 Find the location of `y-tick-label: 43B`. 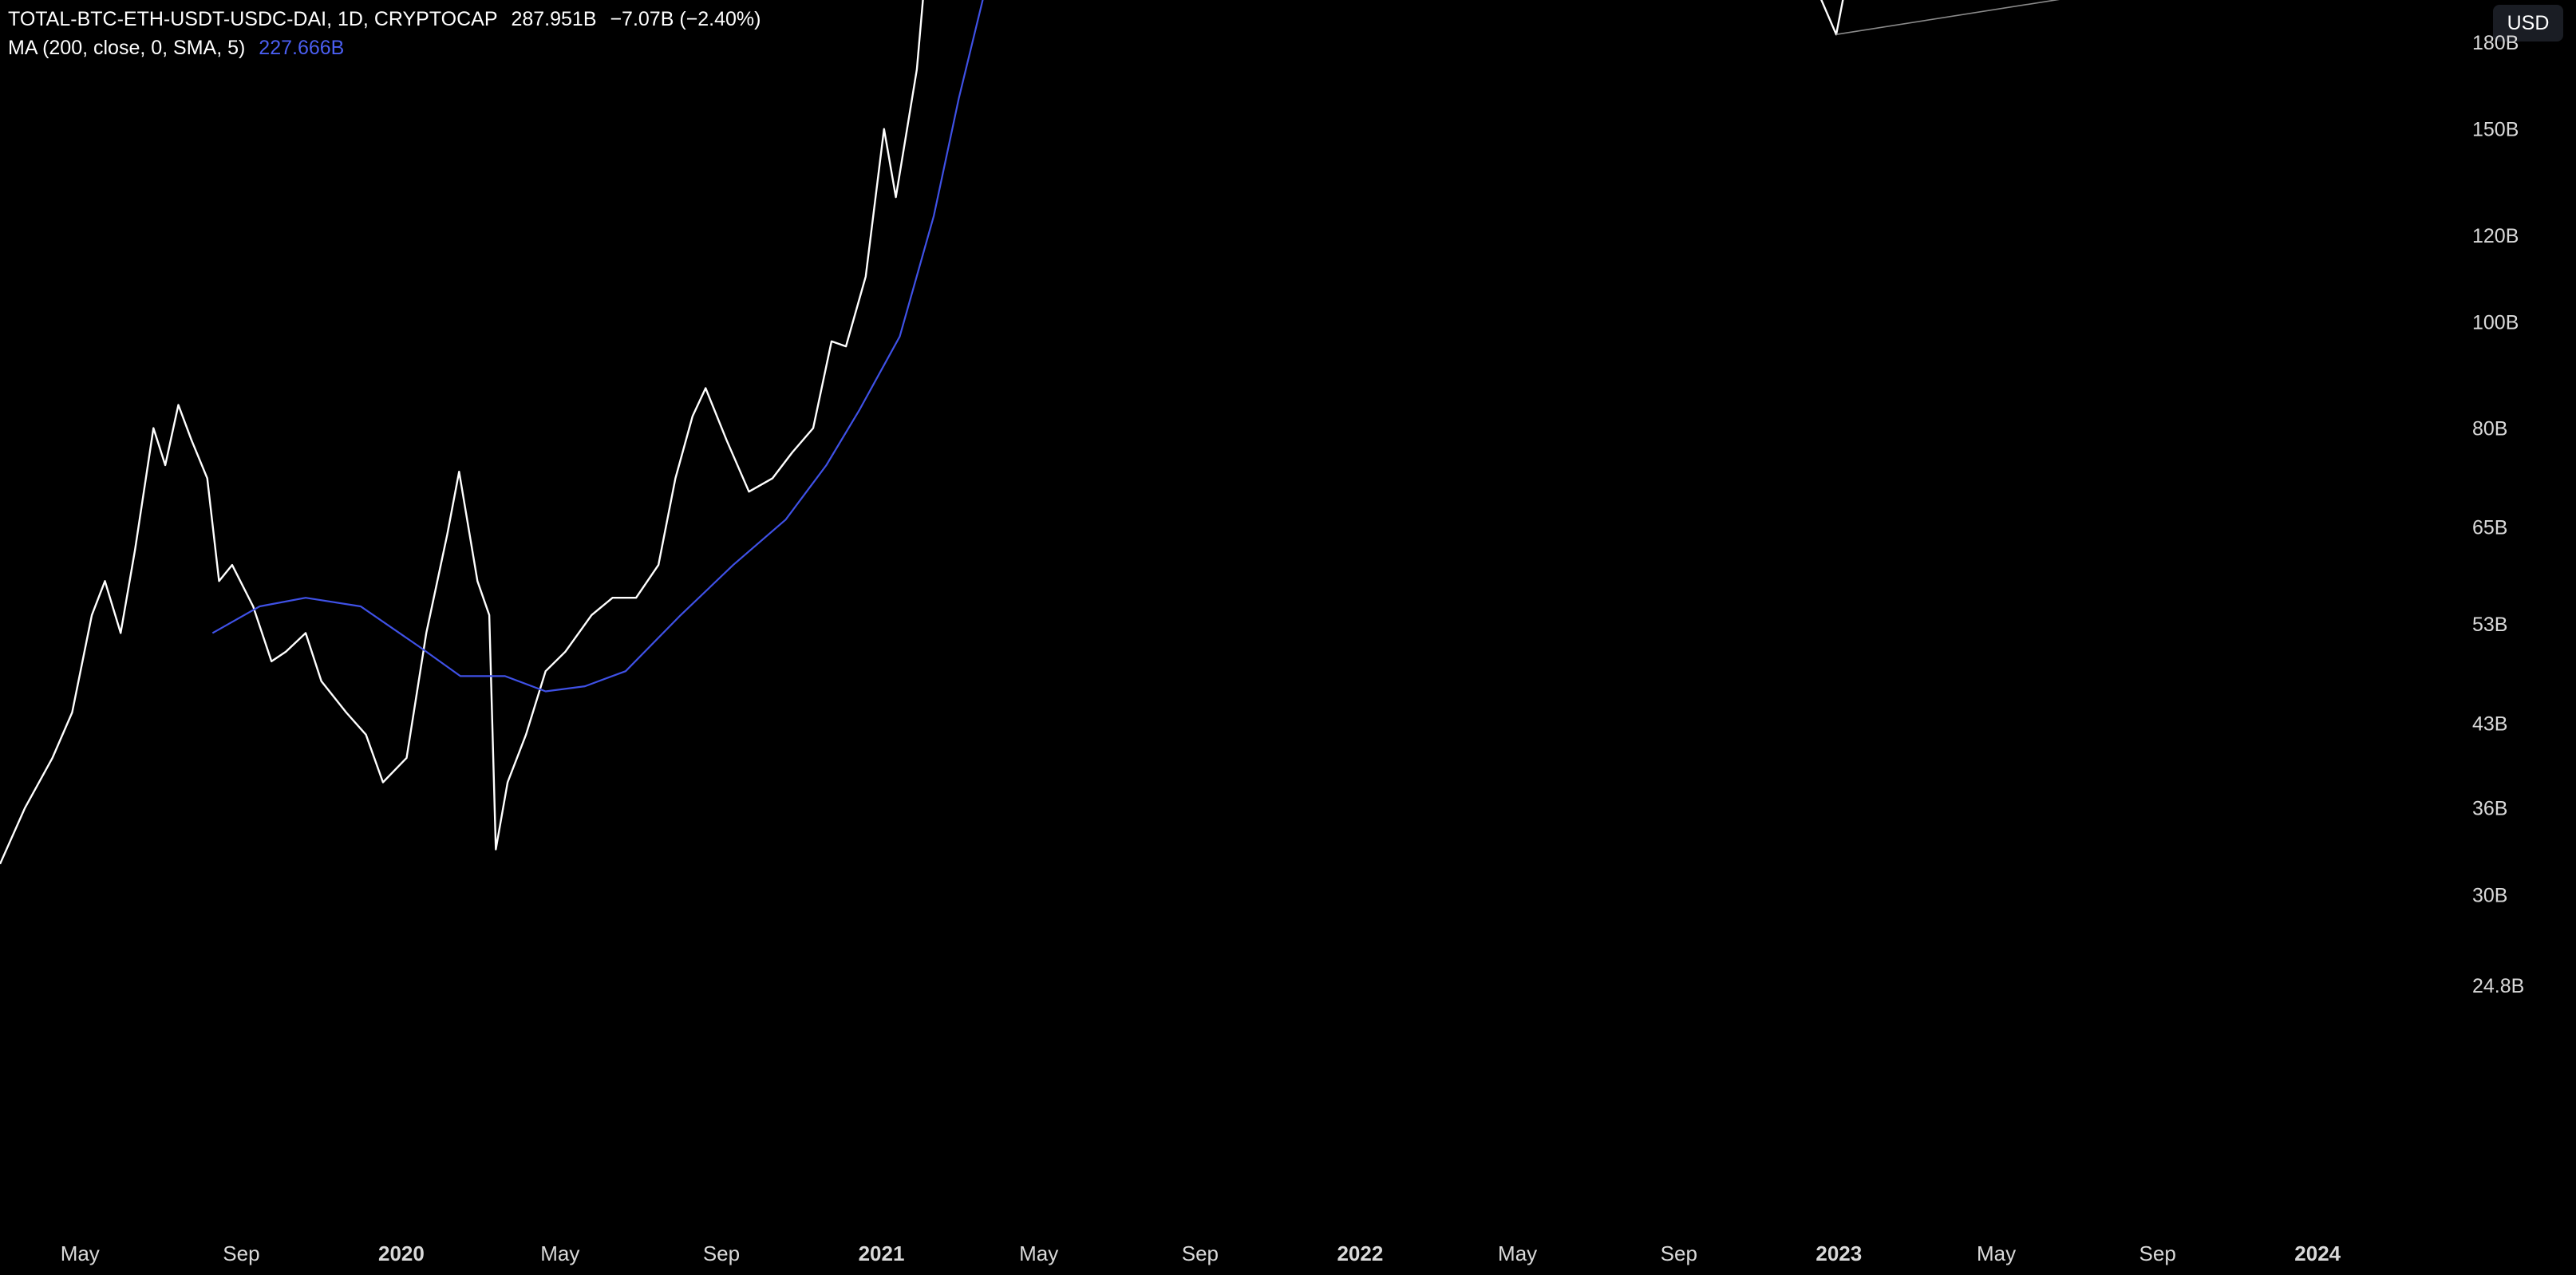

y-tick-label: 43B is located at coordinates (2489, 724).